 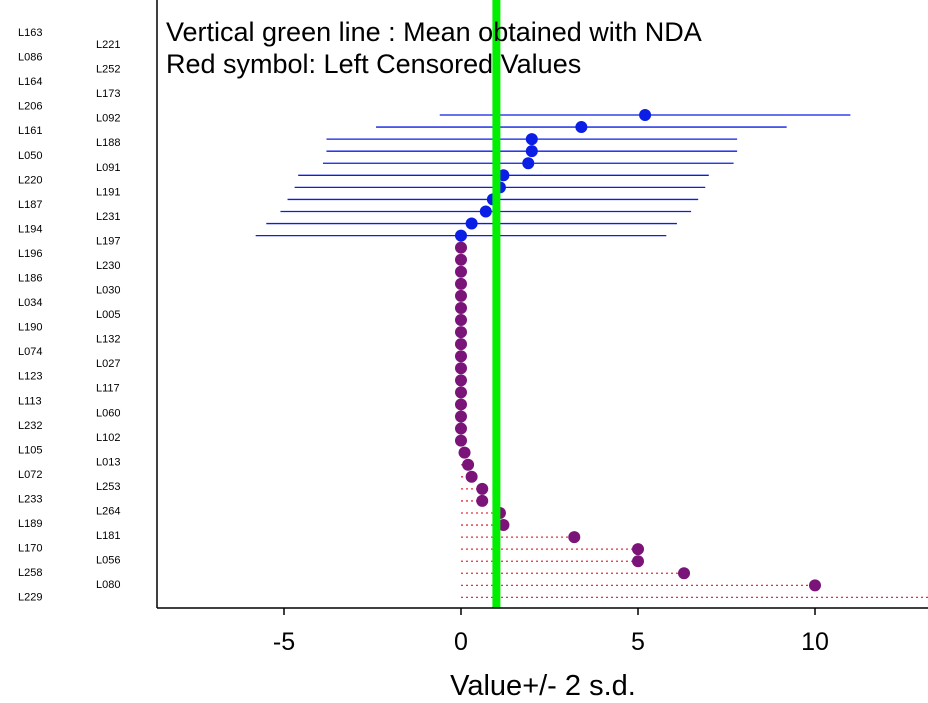 What do you see at coordinates (108, 217) in the screenshot?
I see `lab-label: L231` at bounding box center [108, 217].